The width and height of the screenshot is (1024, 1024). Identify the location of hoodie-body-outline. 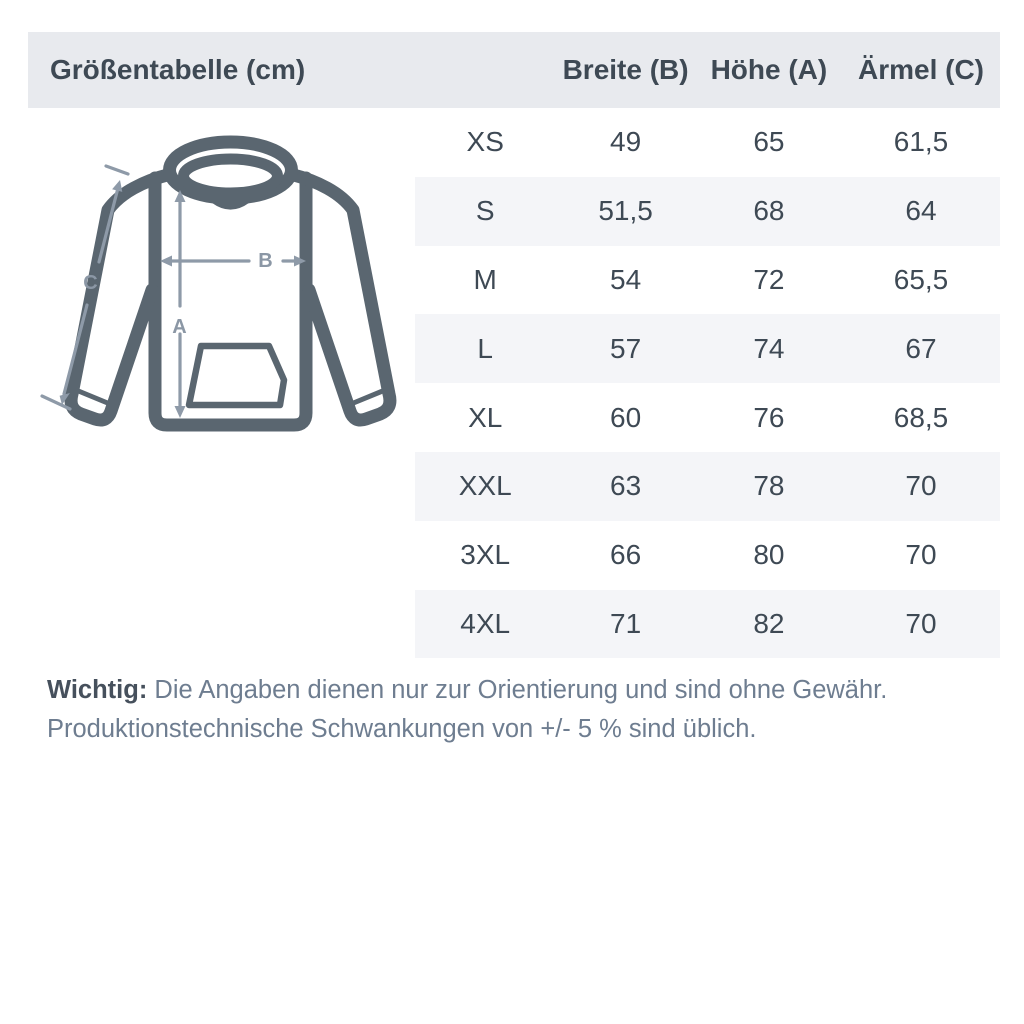
(230, 301).